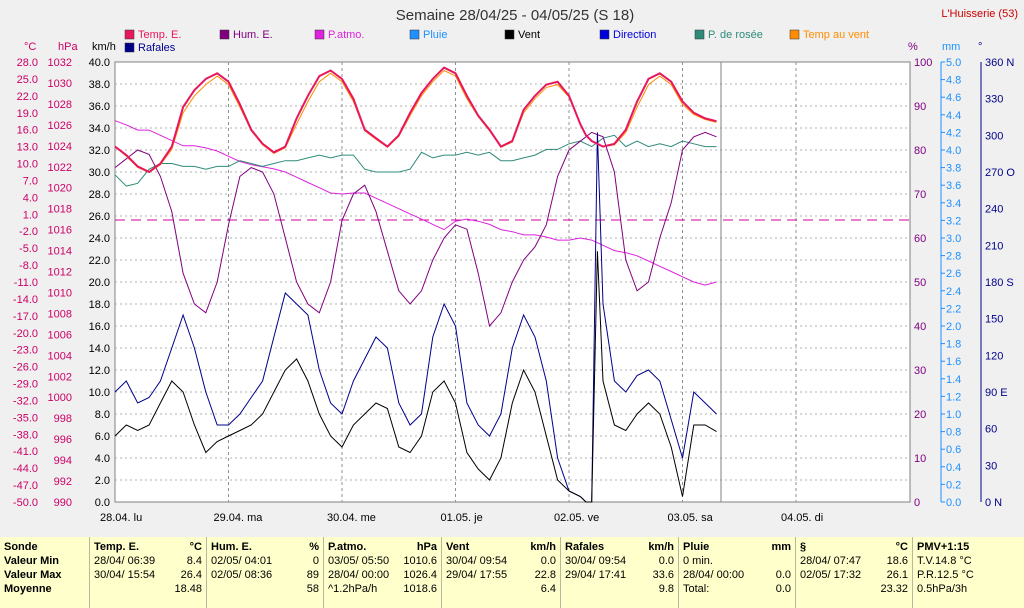  Describe the element at coordinates (25, 418) in the screenshot. I see `temp-tick-label: -35.0` at that location.